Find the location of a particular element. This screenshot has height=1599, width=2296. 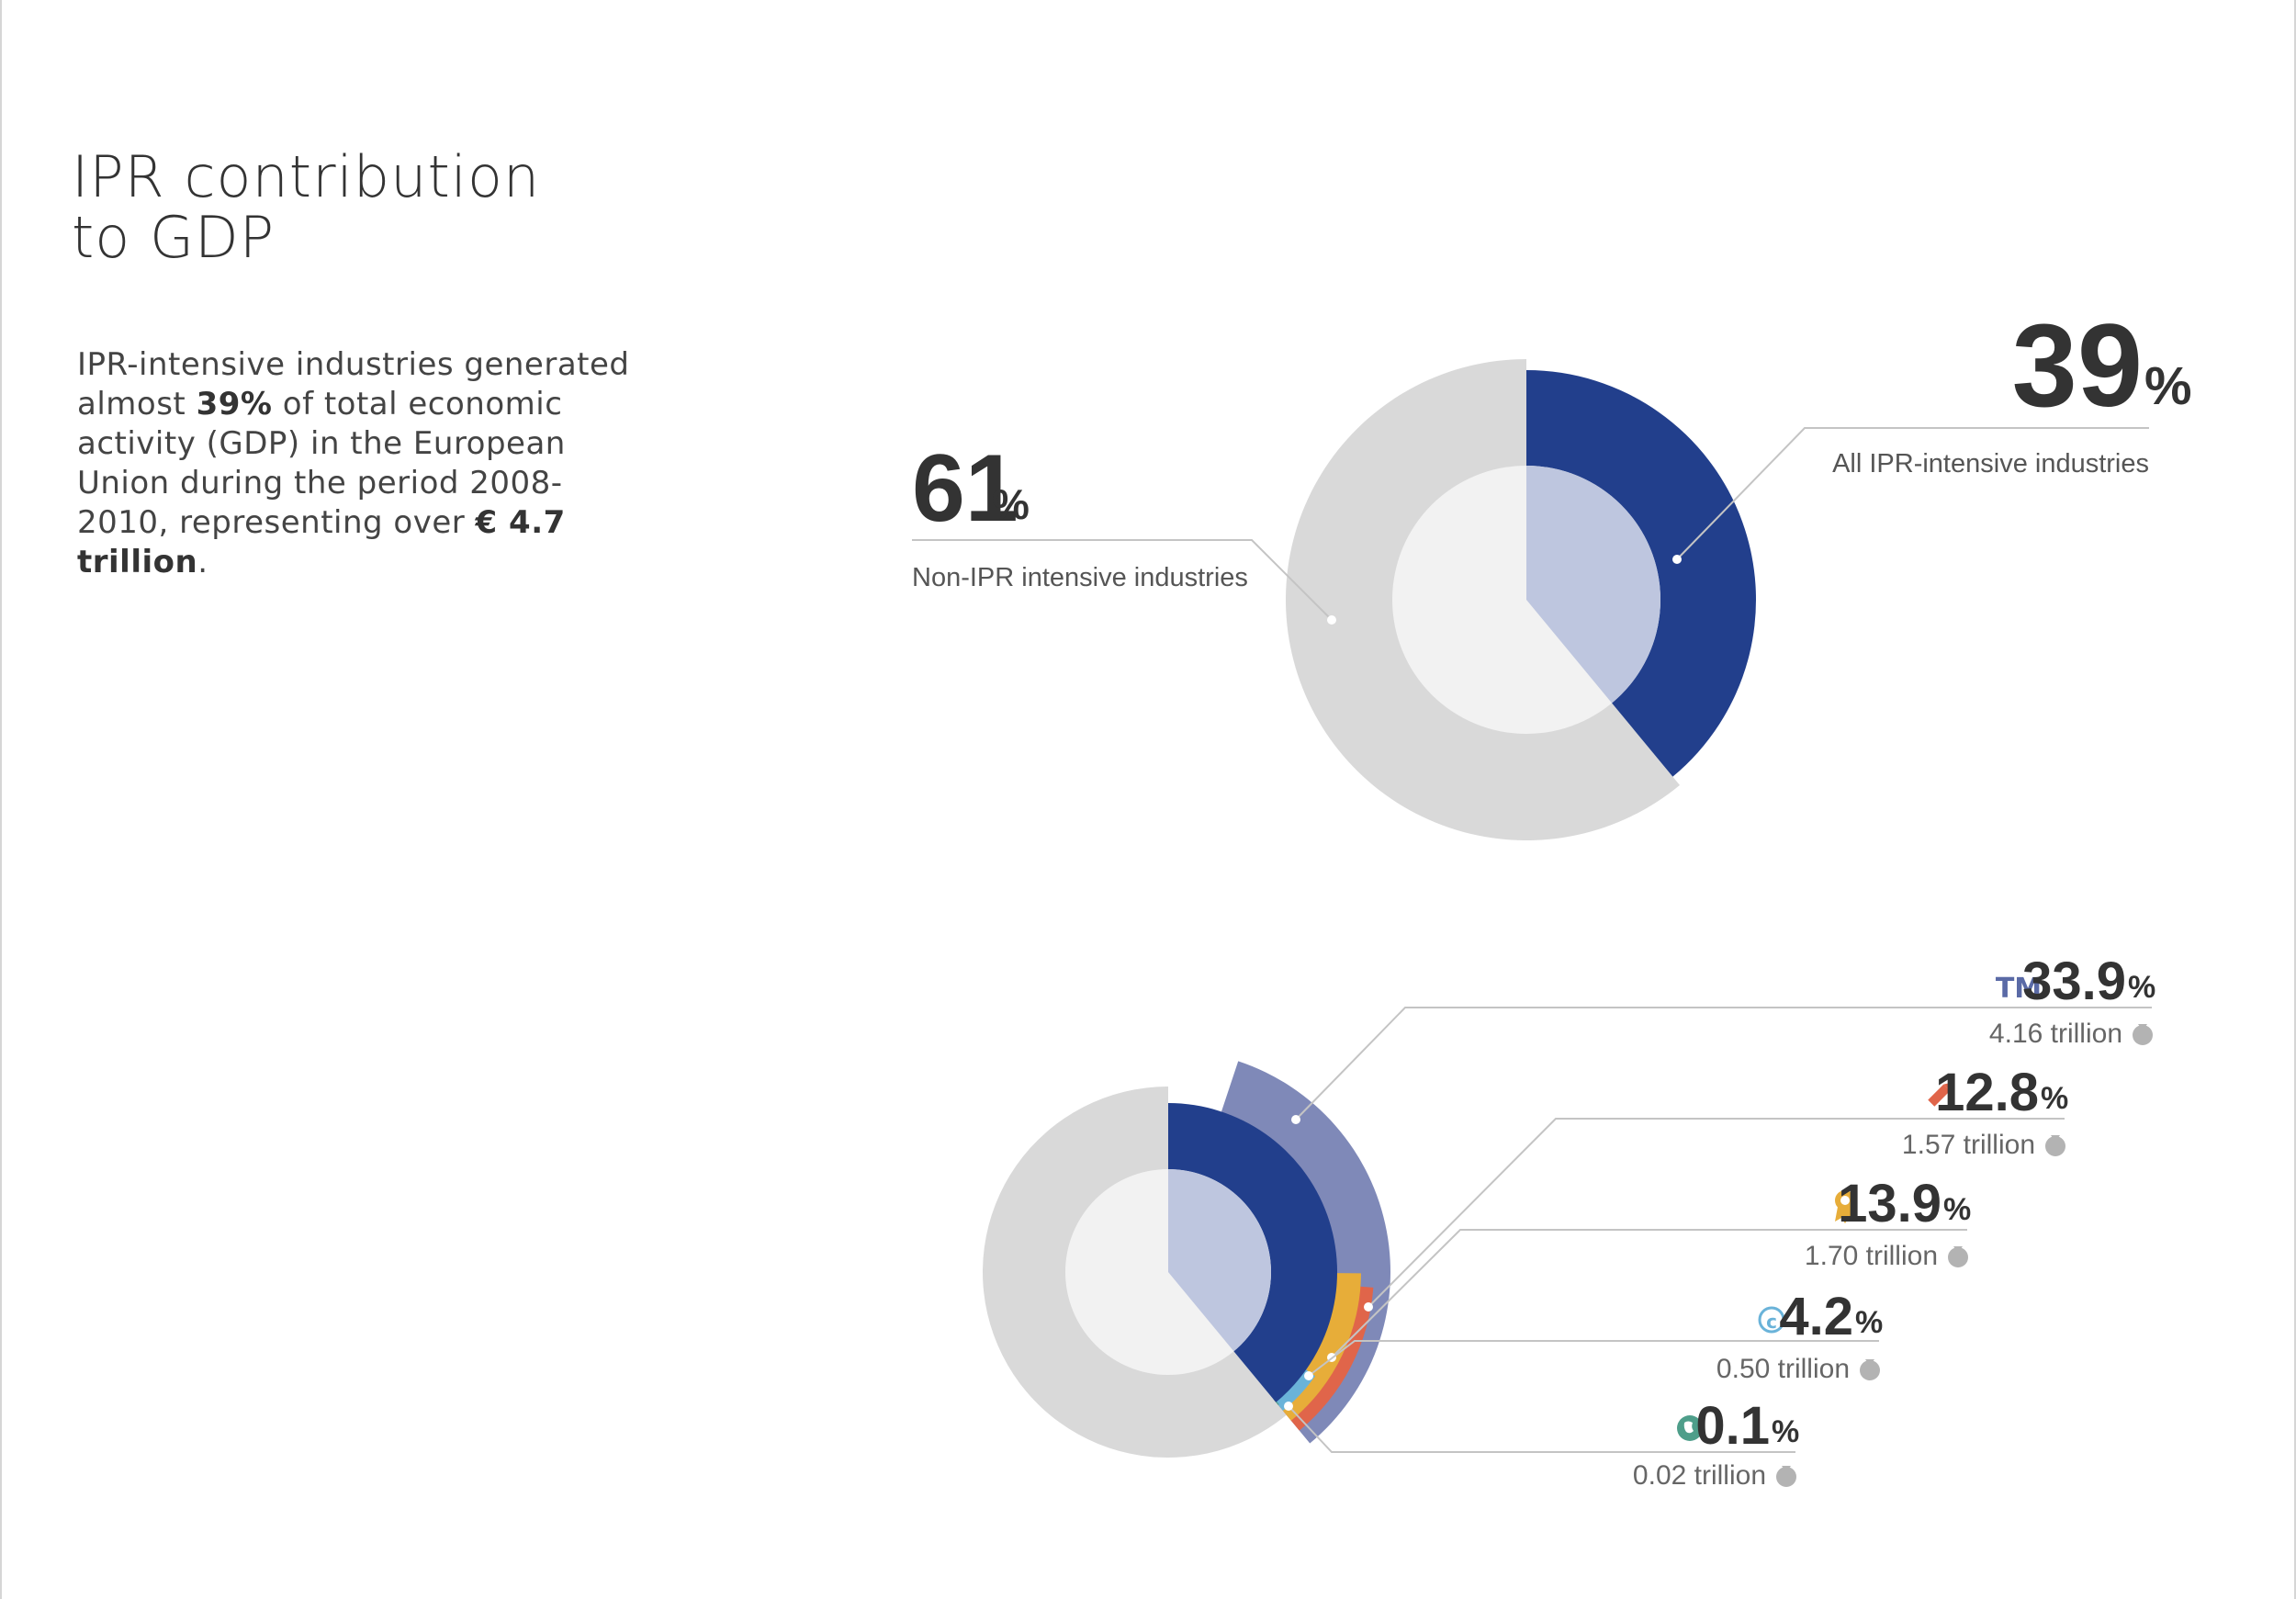

non-ipr-share-unit: % is located at coordinates (1011, 504).